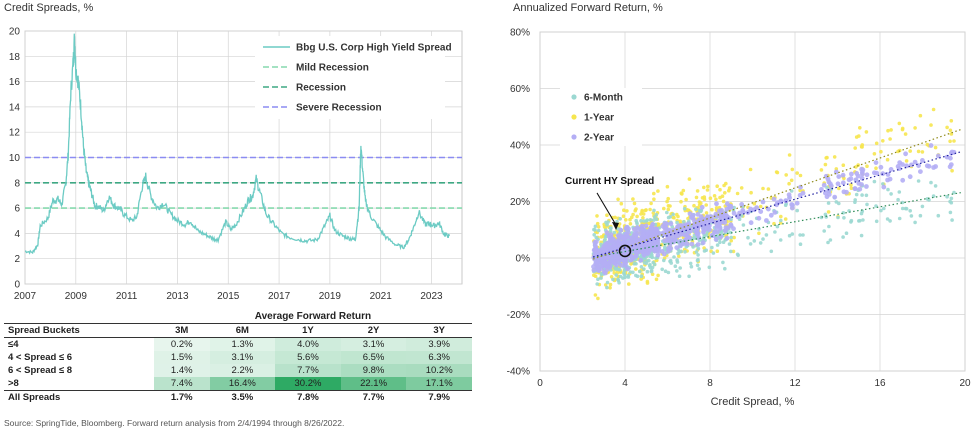 This screenshot has height=433, width=980. Describe the element at coordinates (242, 384) in the screenshot. I see `table-cell: 16.4%` at that location.